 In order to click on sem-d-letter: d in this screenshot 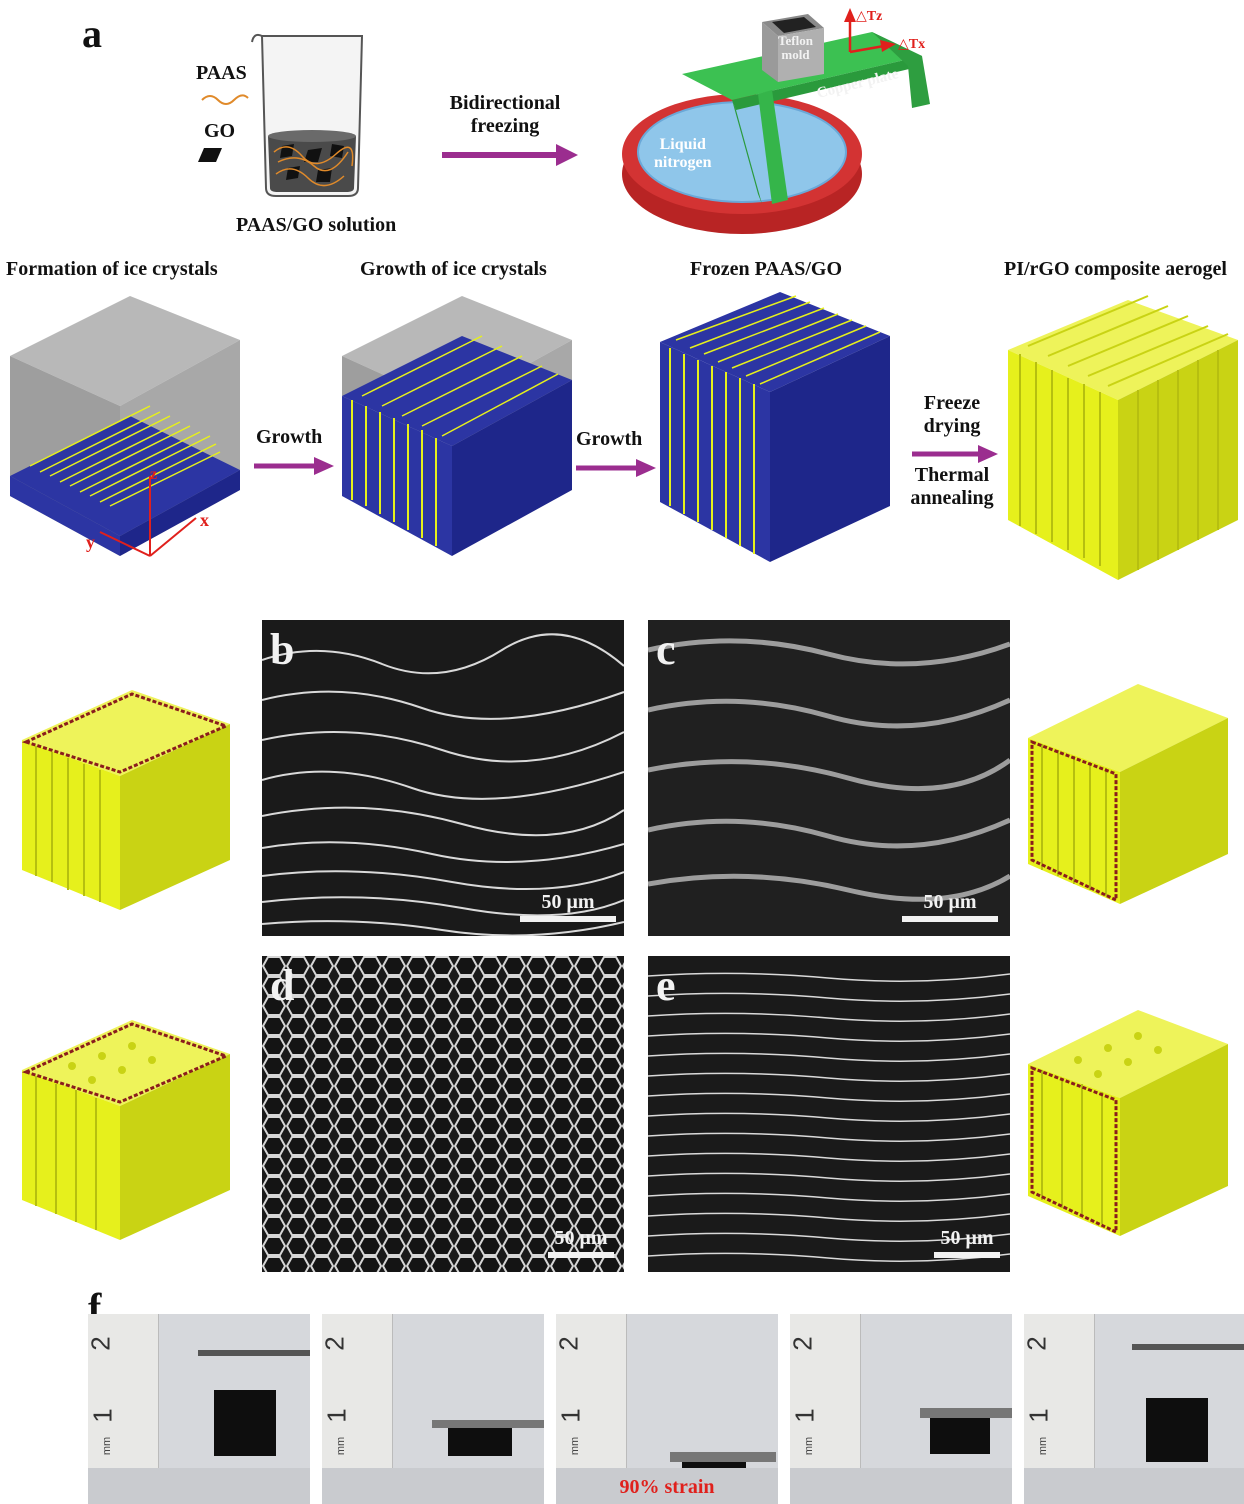, I will do `click(282, 985)`.